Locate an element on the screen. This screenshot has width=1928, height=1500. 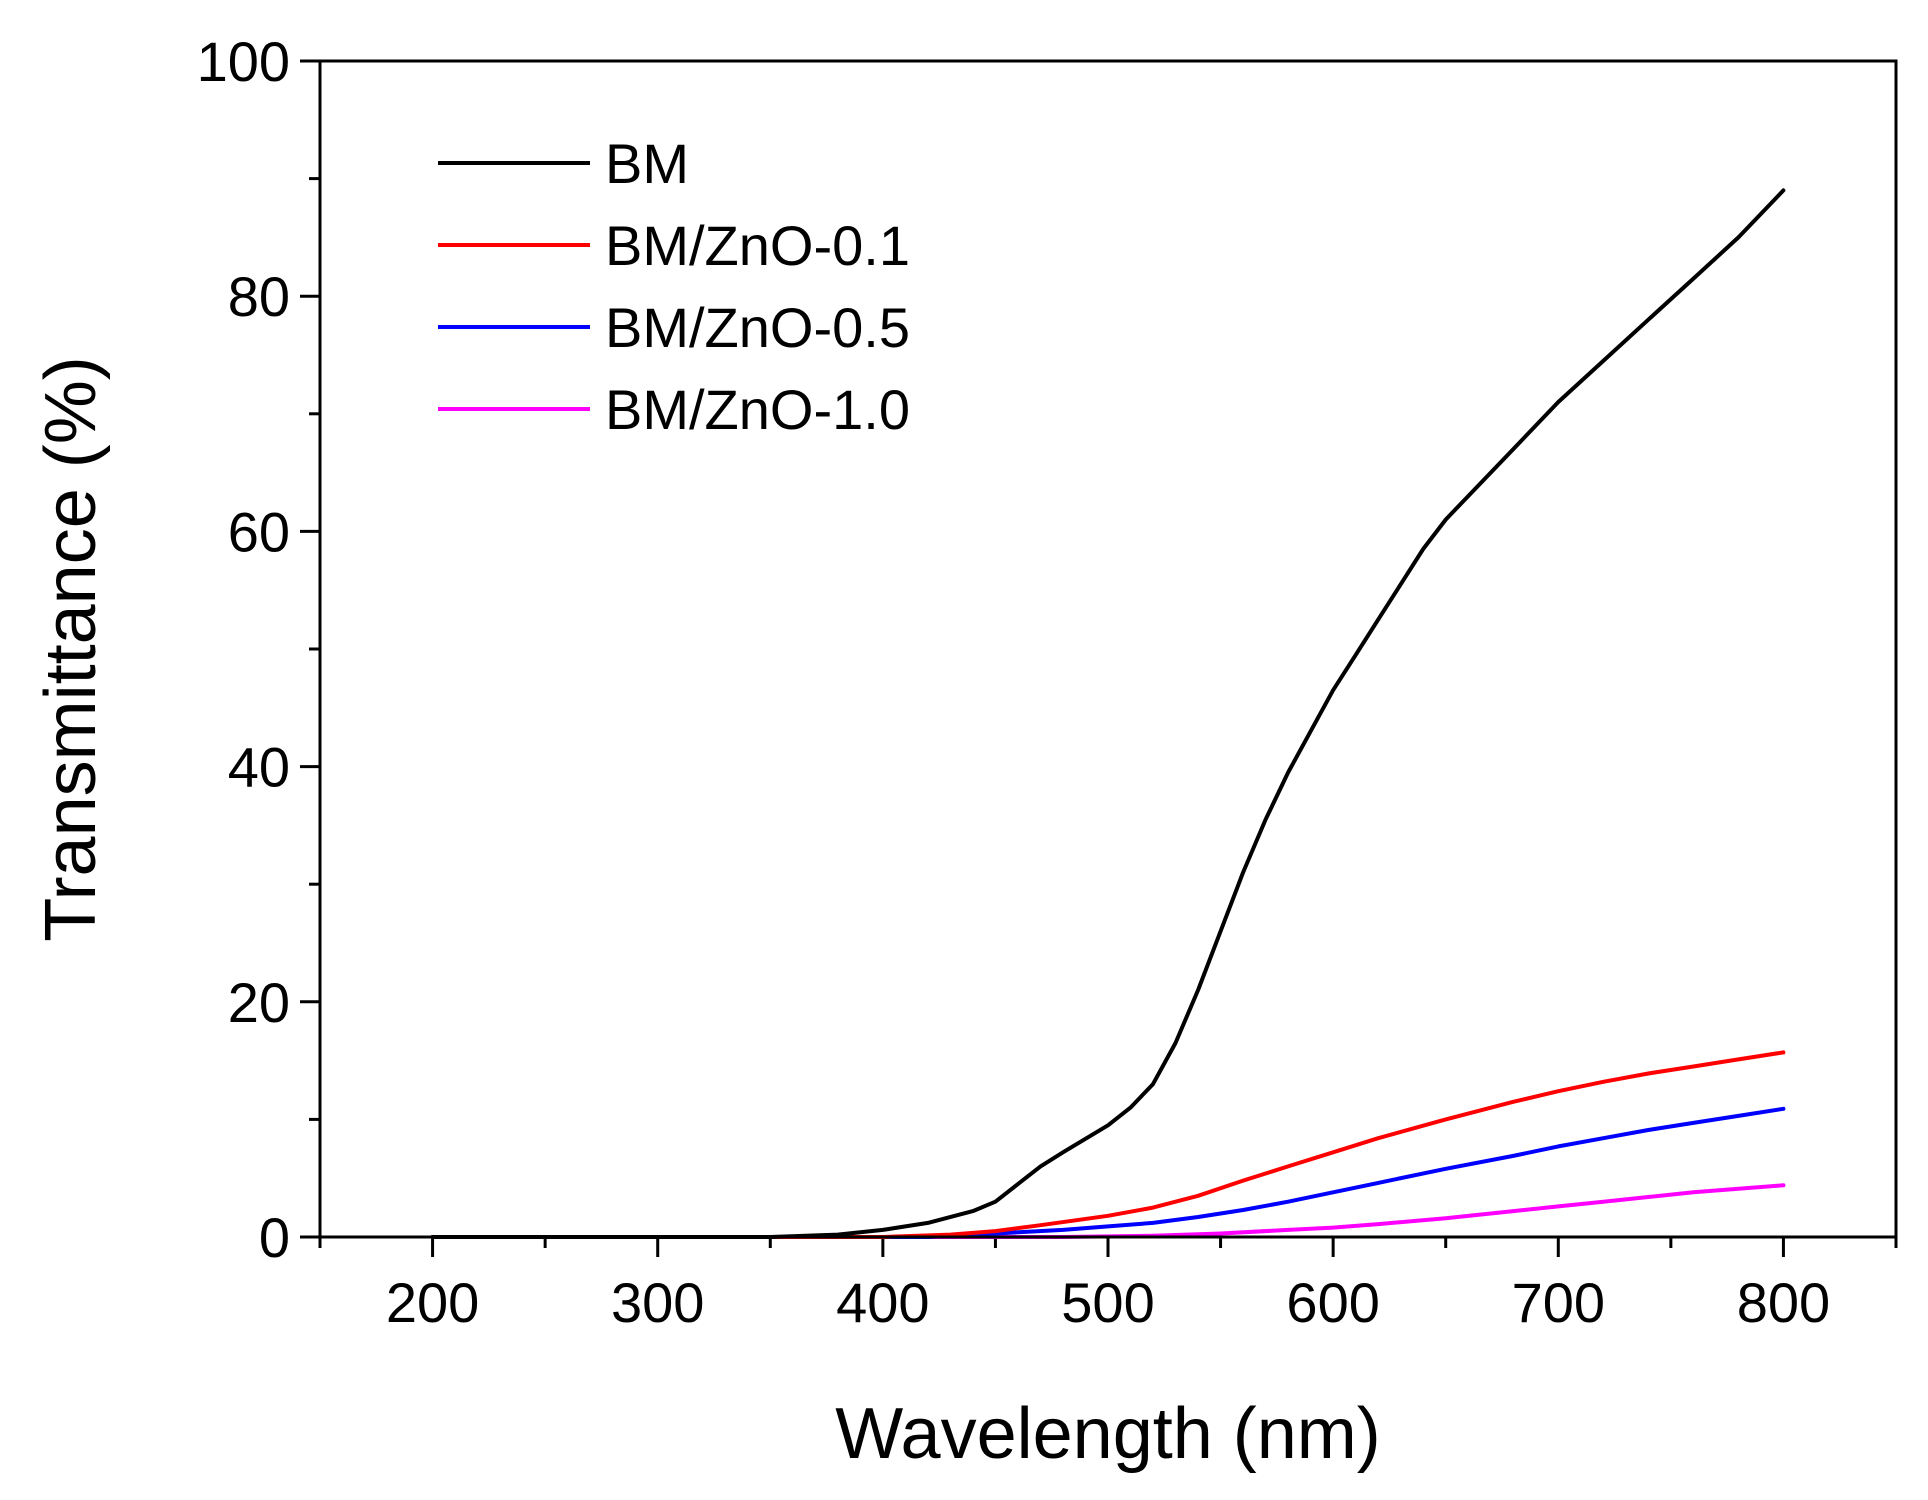
y-tick-label: 100 is located at coordinates (243, 61).